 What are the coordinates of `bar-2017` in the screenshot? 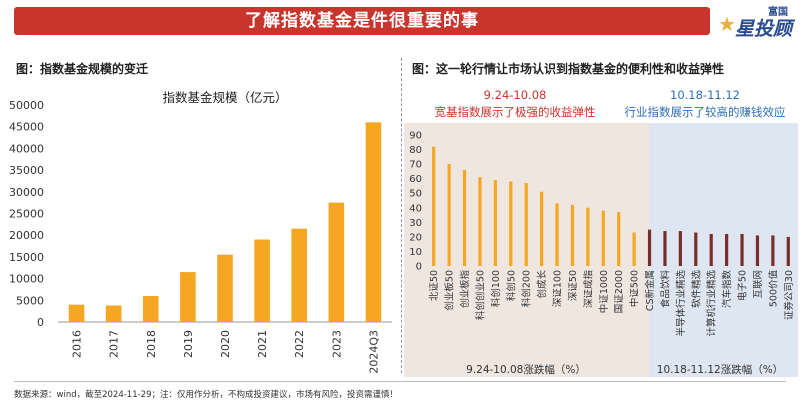 It's located at (113, 313).